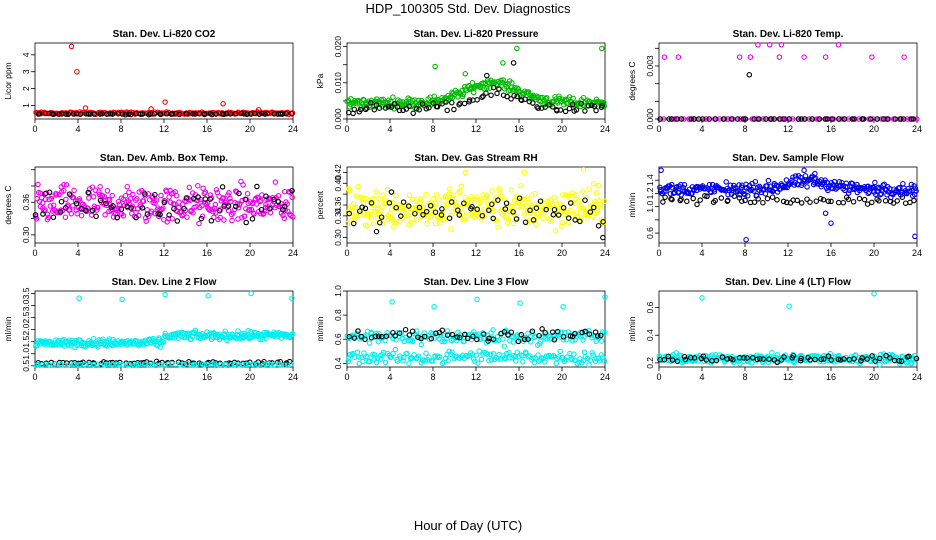 The height and width of the screenshot is (540, 936). I want to click on chart-stan-dev-line-2-flow-x-tick-label: 4, so click(77, 377).